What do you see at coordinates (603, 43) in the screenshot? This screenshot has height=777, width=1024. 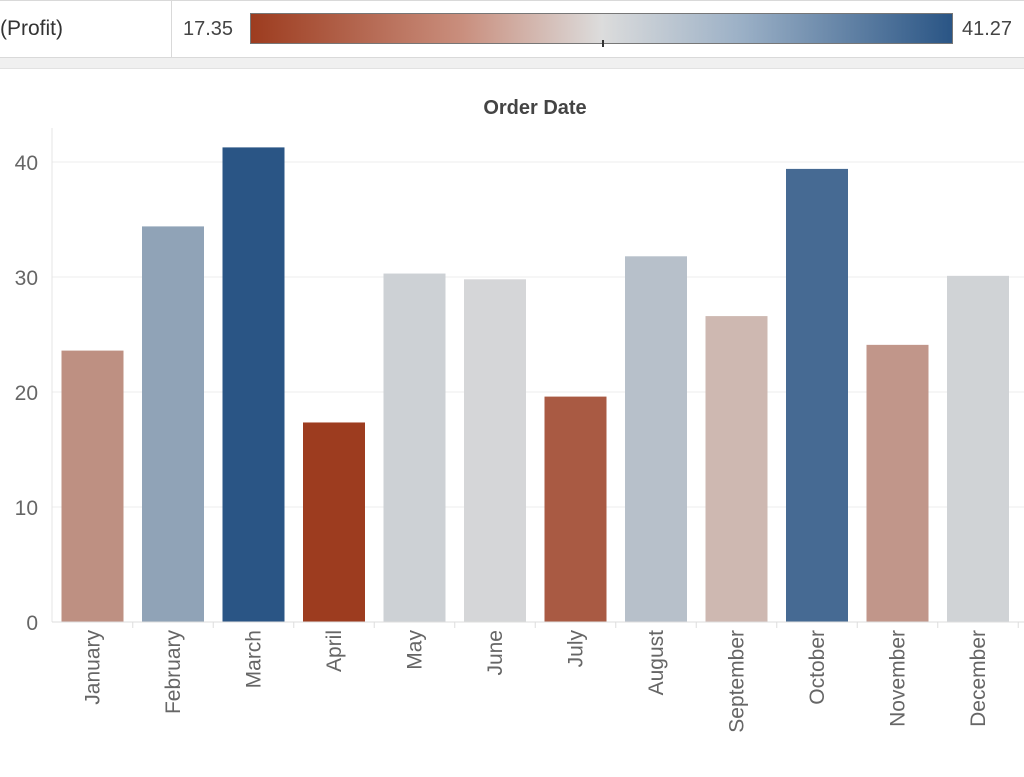 I see `legend-midpoint-tick` at bounding box center [603, 43].